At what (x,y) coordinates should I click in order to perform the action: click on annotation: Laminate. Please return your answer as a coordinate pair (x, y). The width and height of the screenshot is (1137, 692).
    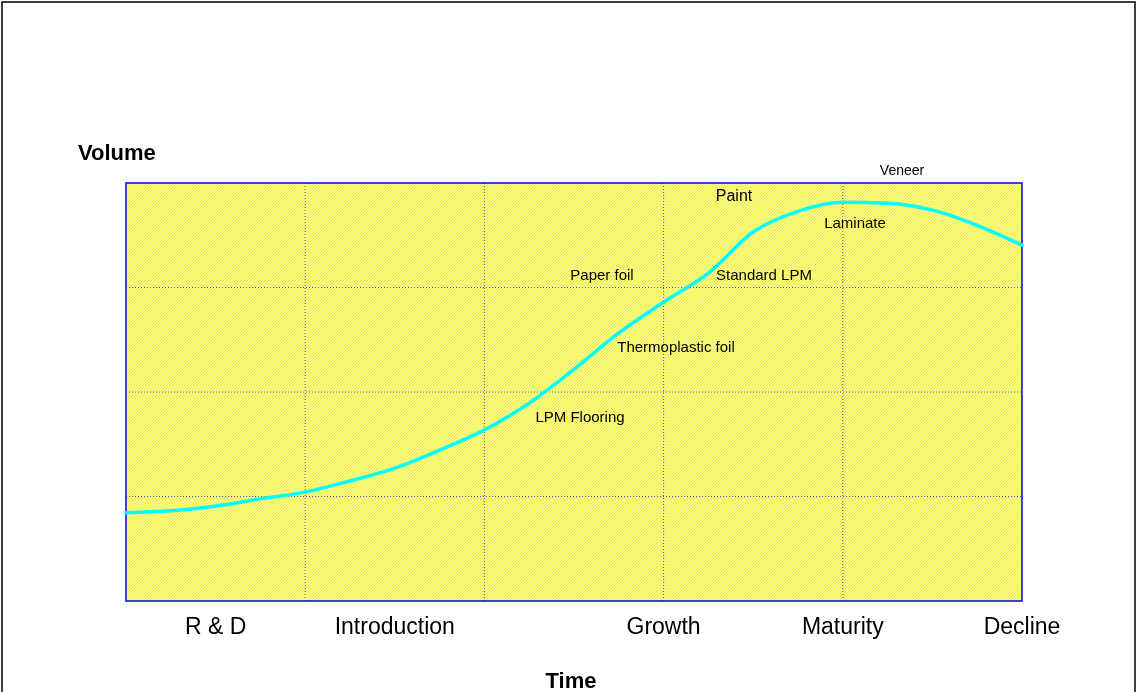
    Looking at the image, I should click on (855, 222).